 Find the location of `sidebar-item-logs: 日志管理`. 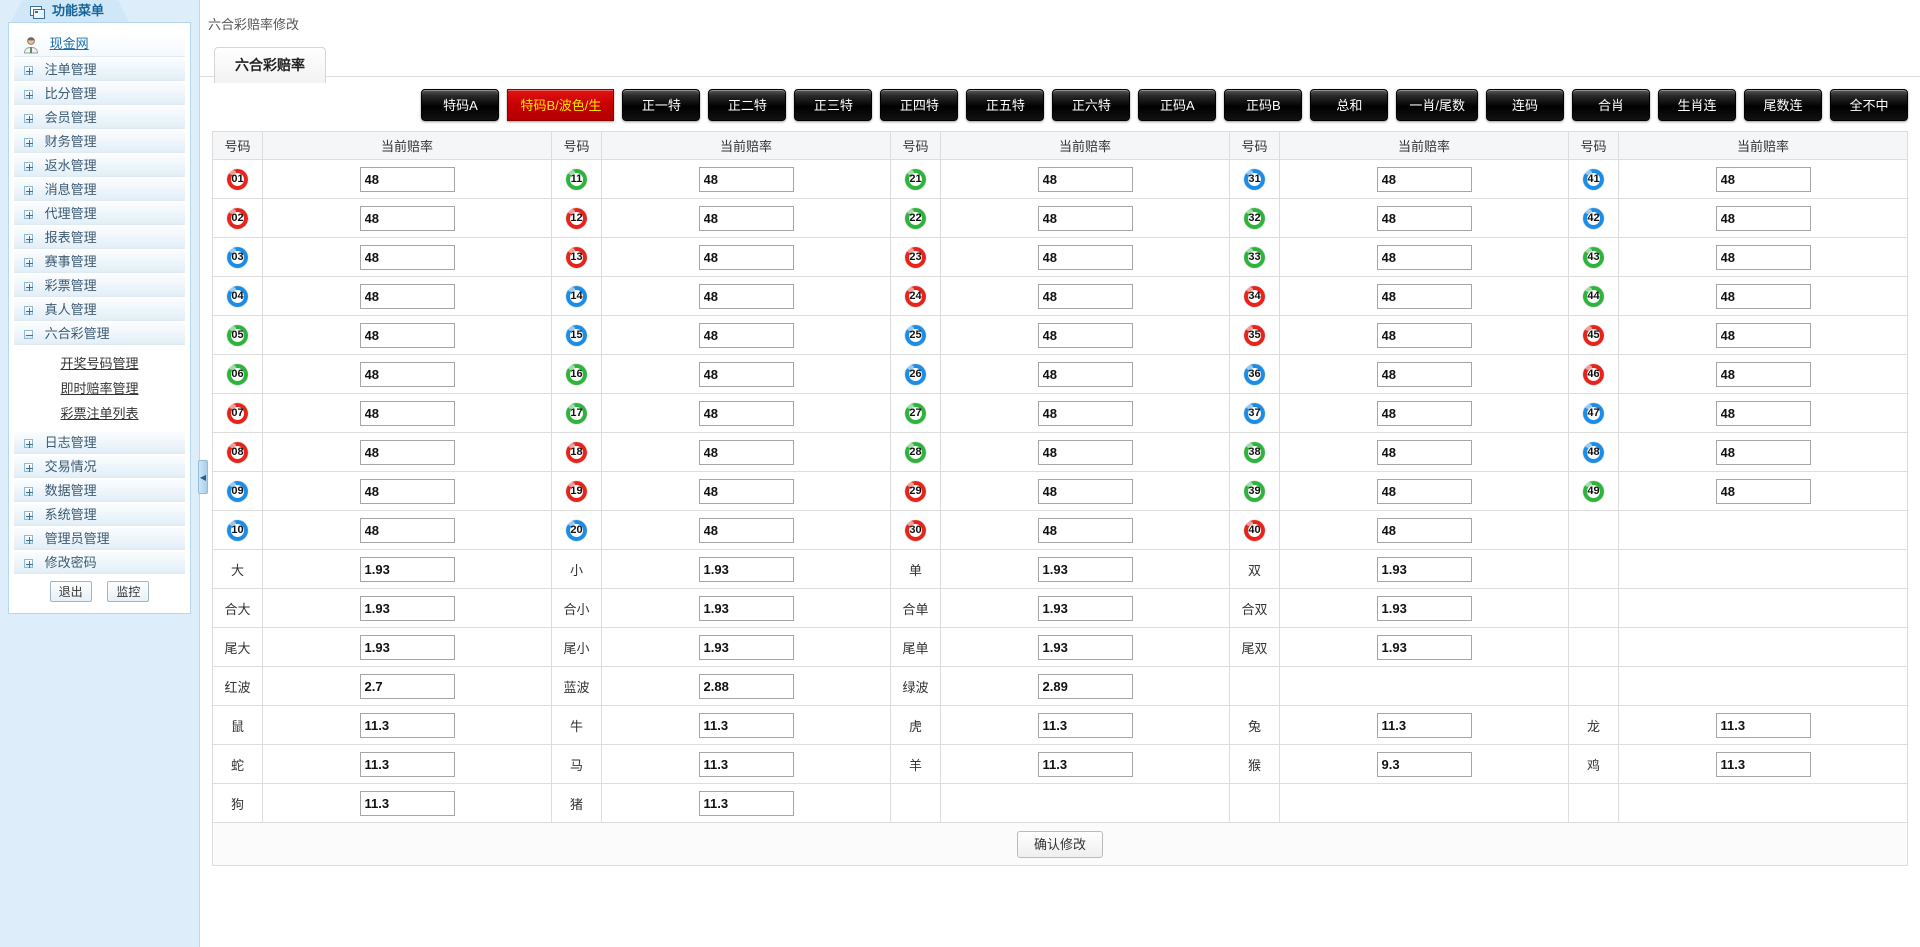

sidebar-item-logs: 日志管理 is located at coordinates (99, 443).